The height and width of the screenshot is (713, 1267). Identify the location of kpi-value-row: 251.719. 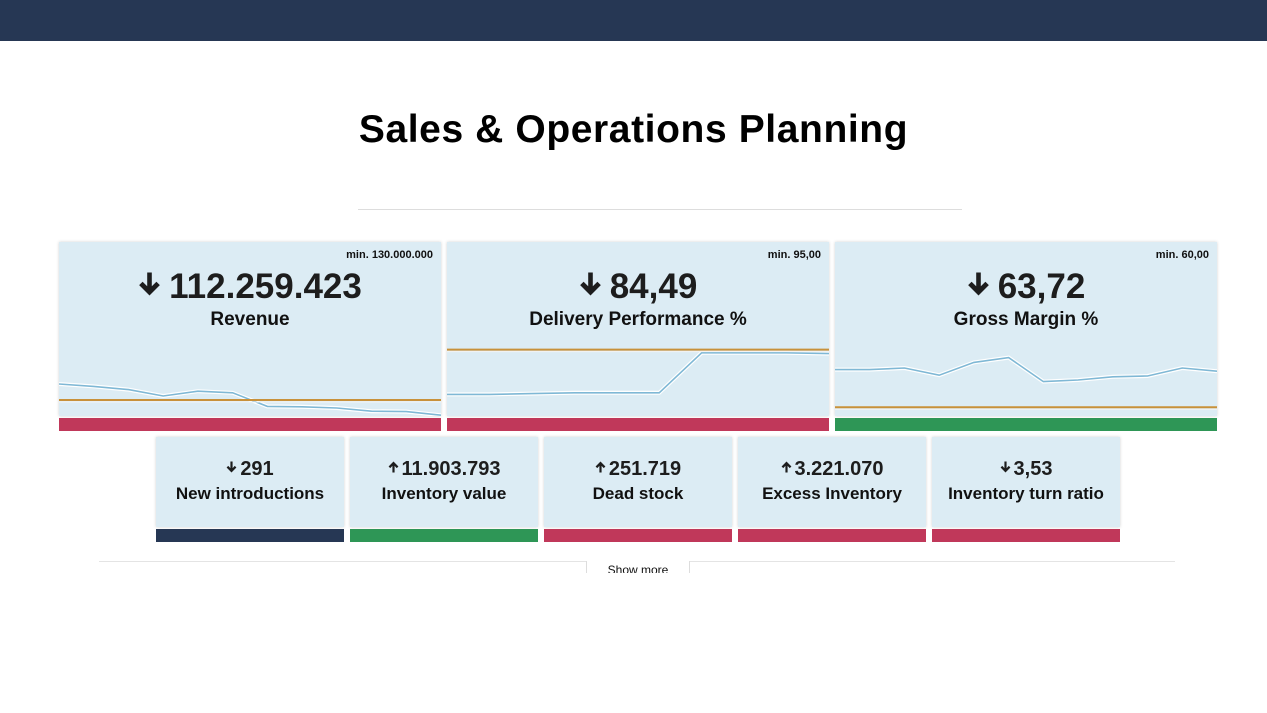
(638, 469).